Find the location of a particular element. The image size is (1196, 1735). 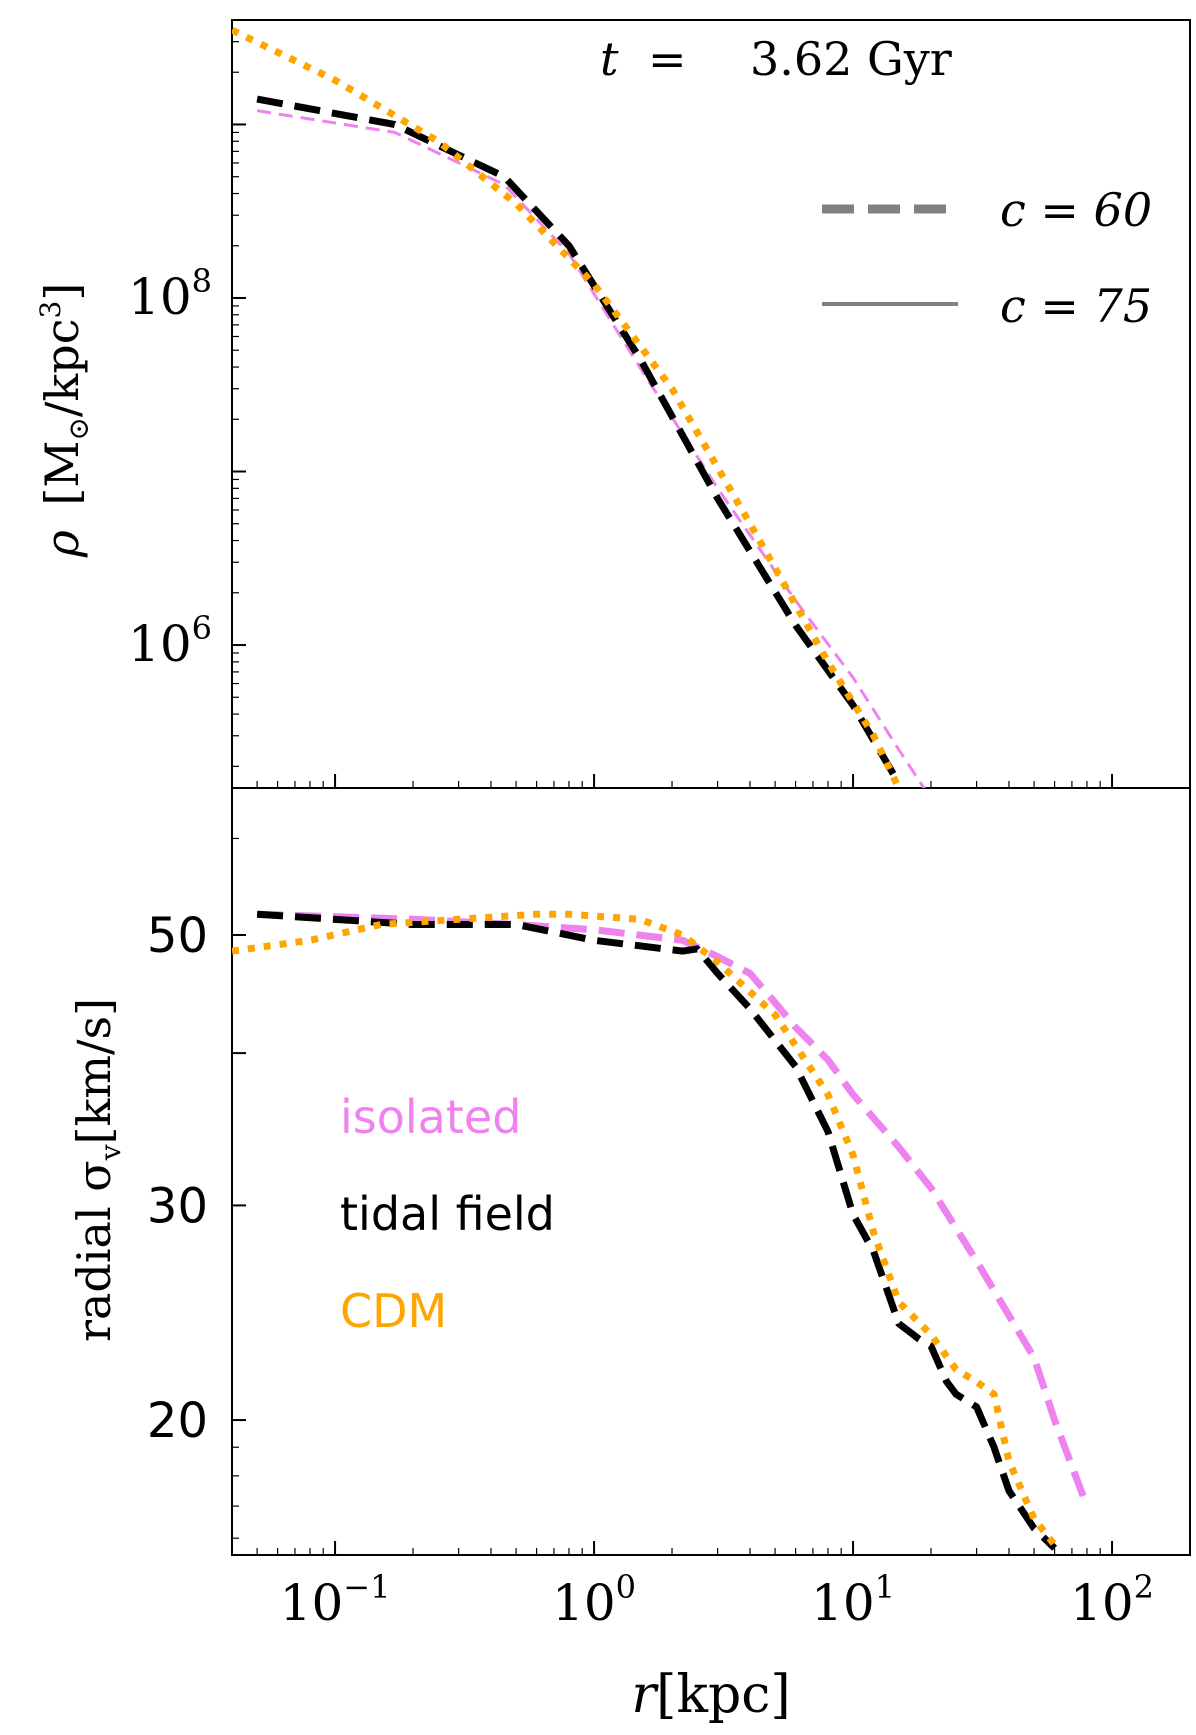

xlabel-unit: [kpc] is located at coordinates (723, 1695).